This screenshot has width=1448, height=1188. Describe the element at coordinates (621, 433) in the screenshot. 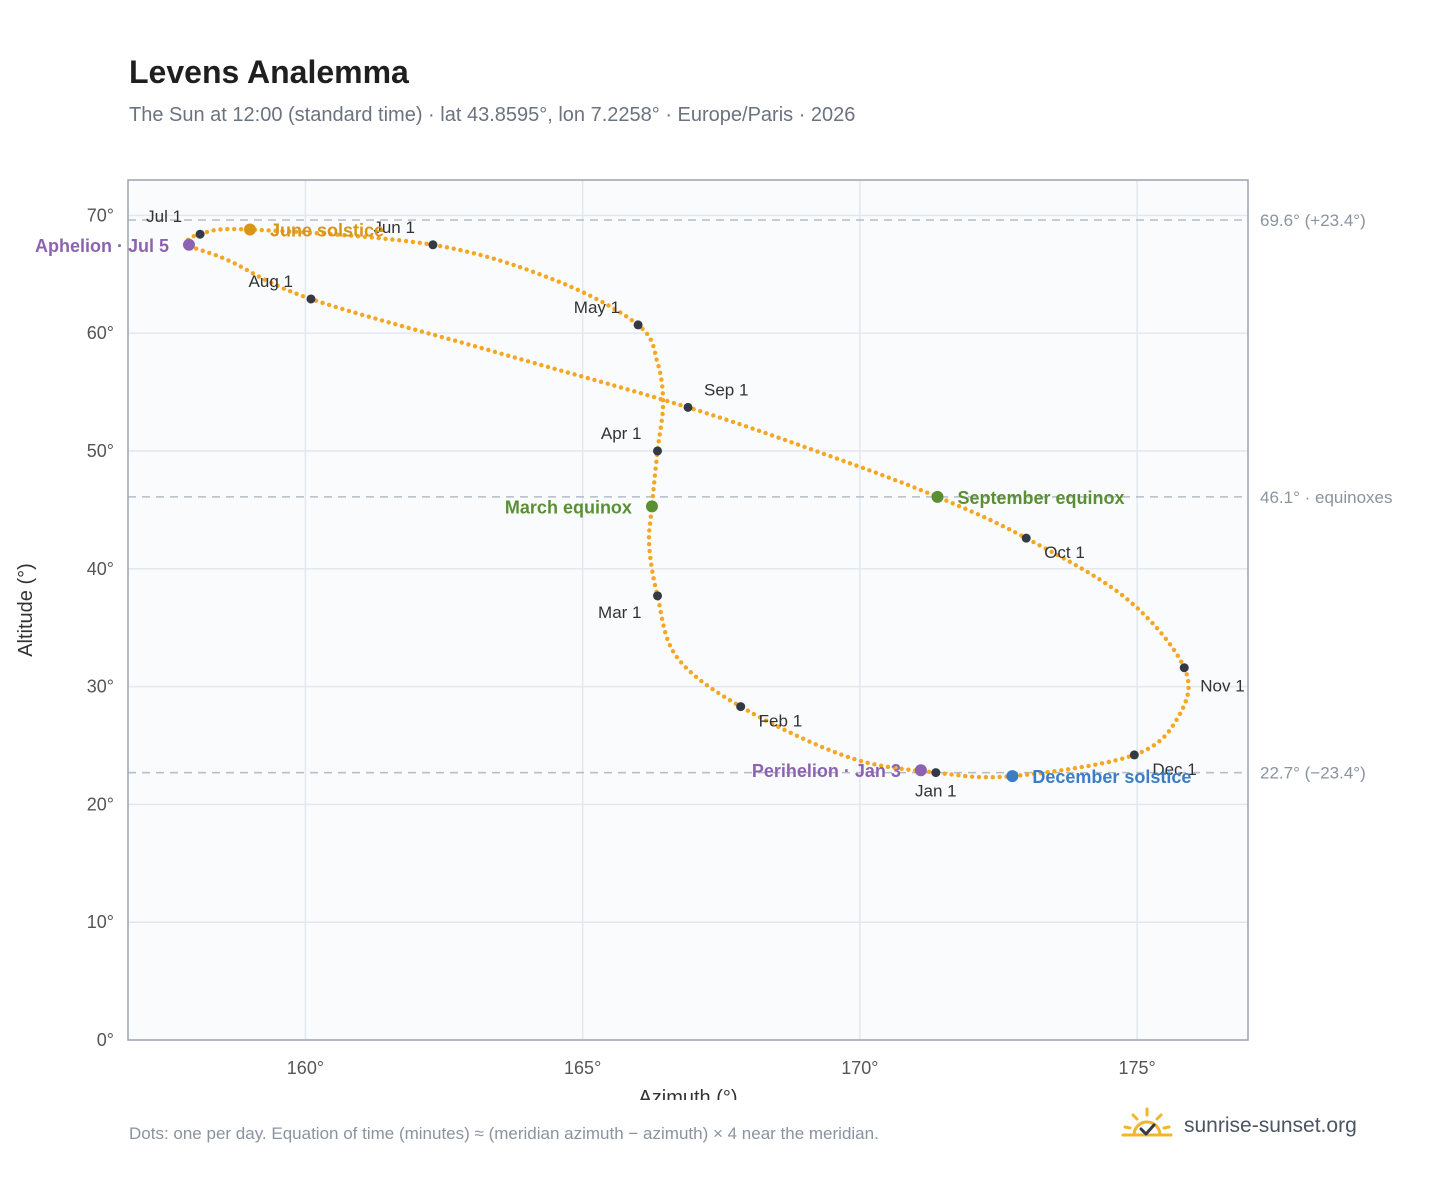

I see `month-label: Apr 1` at that location.